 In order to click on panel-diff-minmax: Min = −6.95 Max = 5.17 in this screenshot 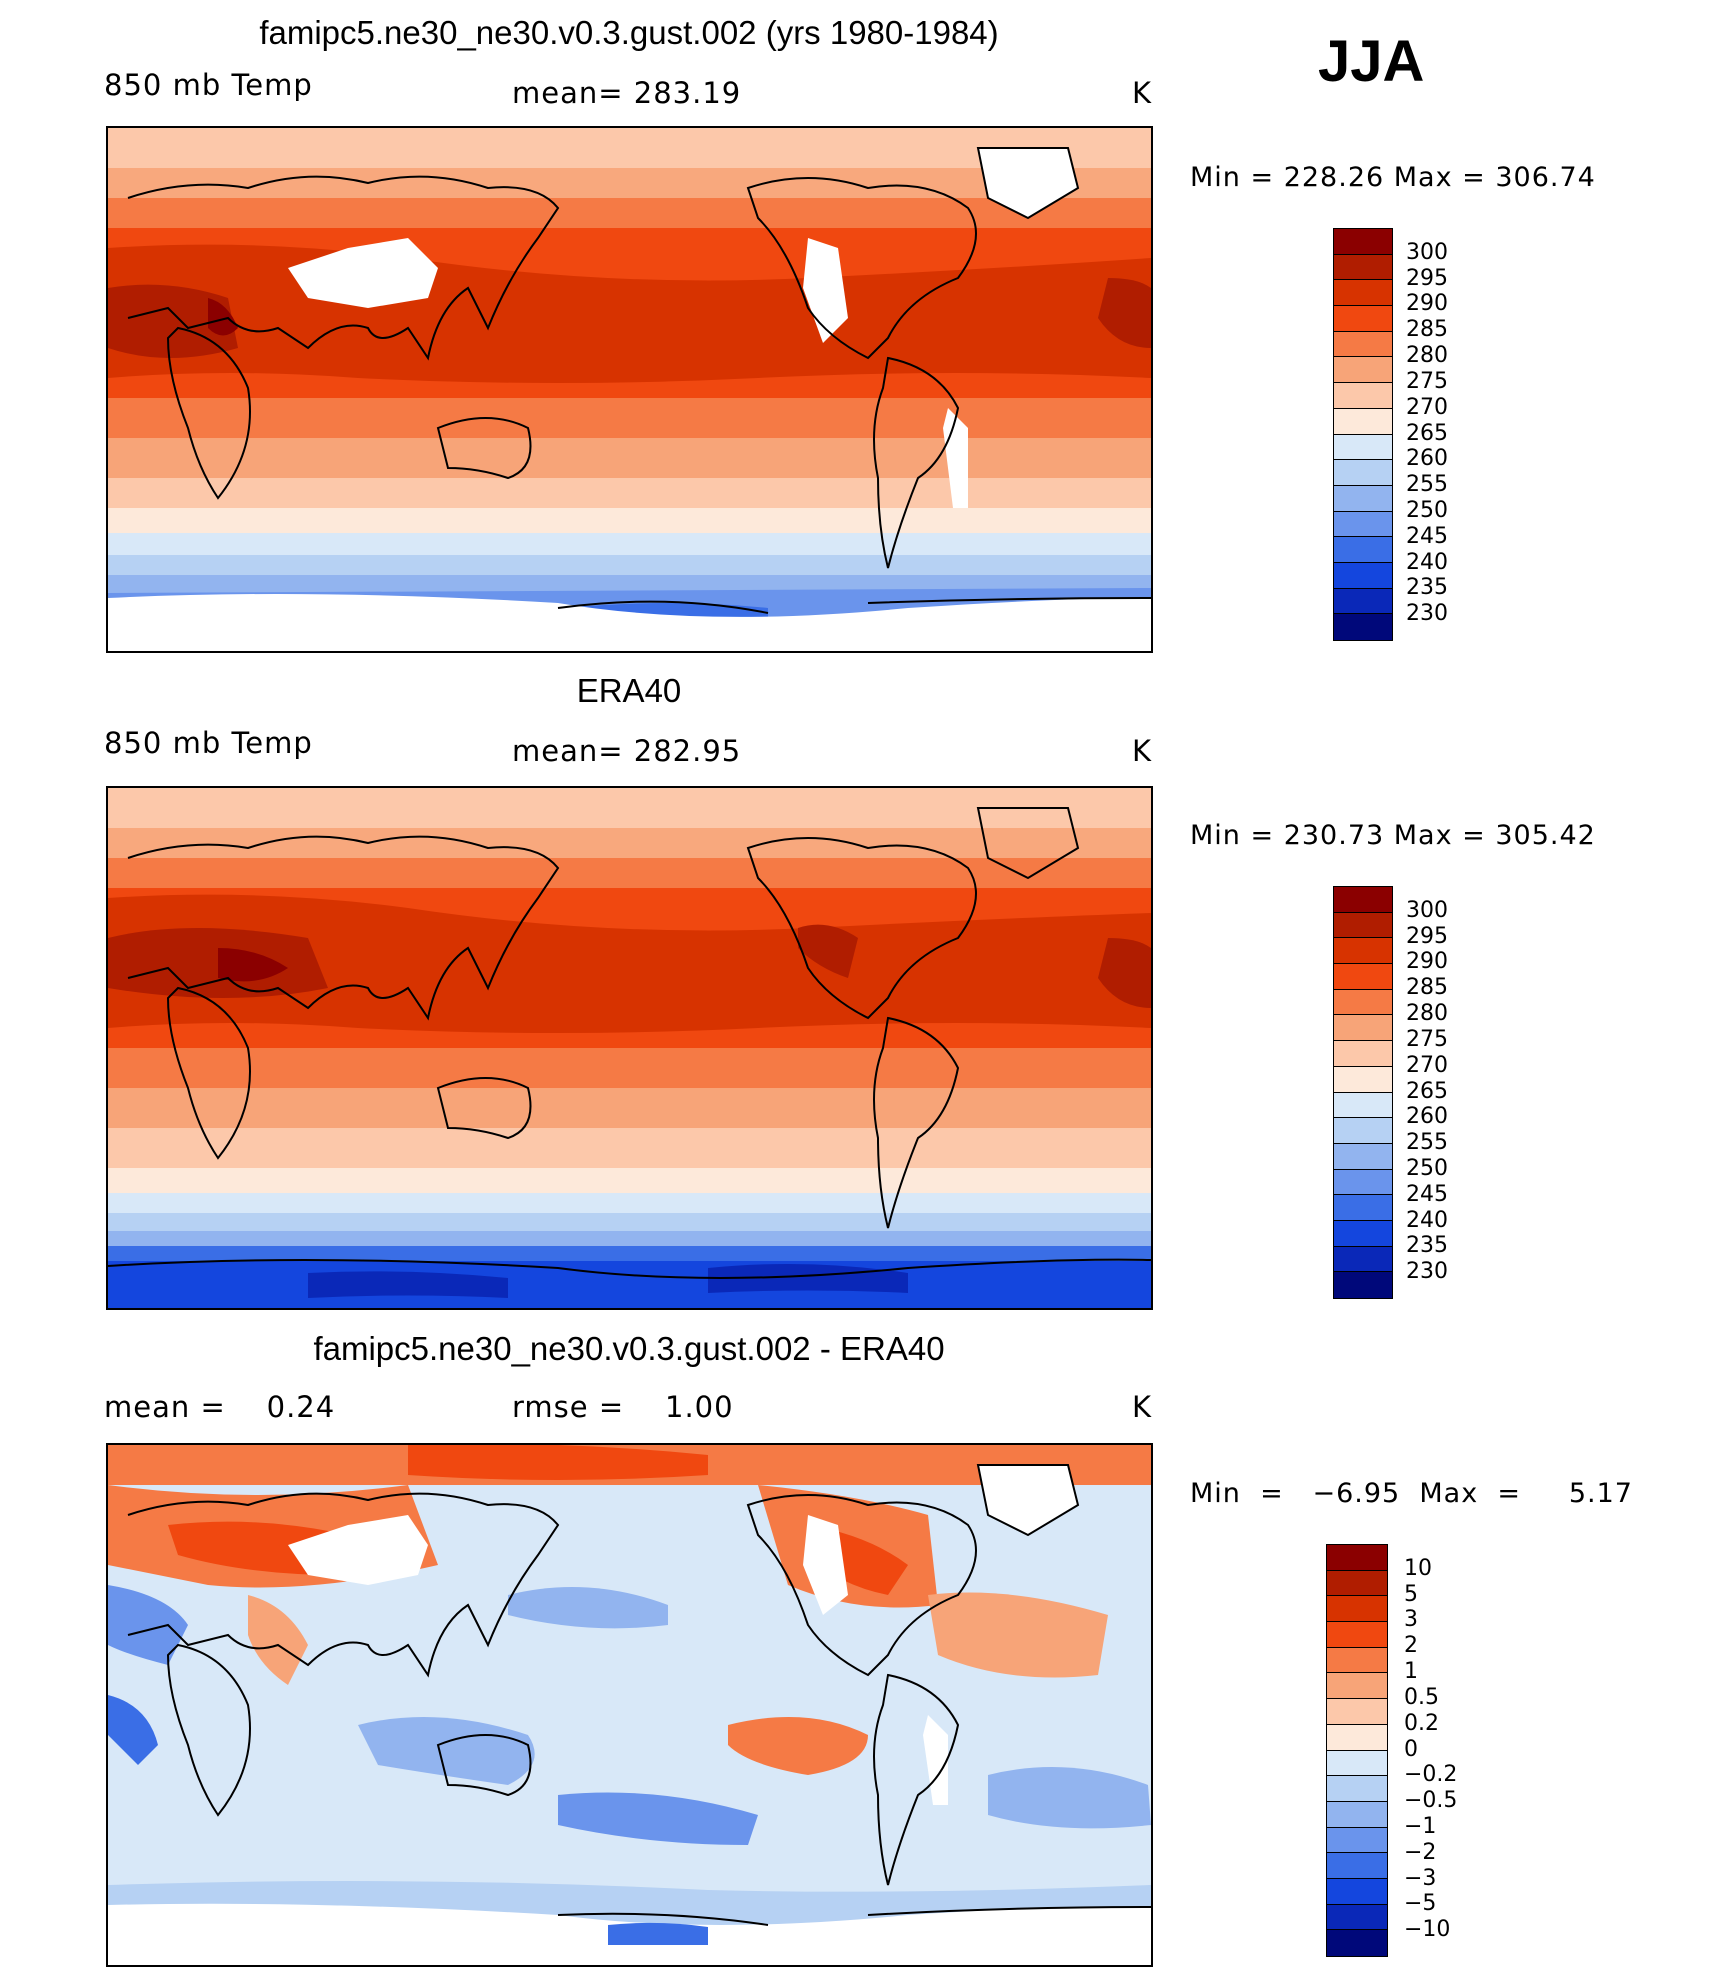, I will do `click(1411, 1493)`.